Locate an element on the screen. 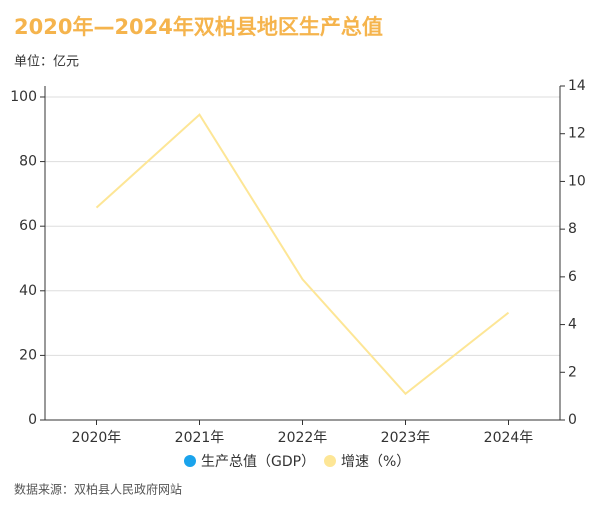  y-tick-label: 0 is located at coordinates (32, 420).